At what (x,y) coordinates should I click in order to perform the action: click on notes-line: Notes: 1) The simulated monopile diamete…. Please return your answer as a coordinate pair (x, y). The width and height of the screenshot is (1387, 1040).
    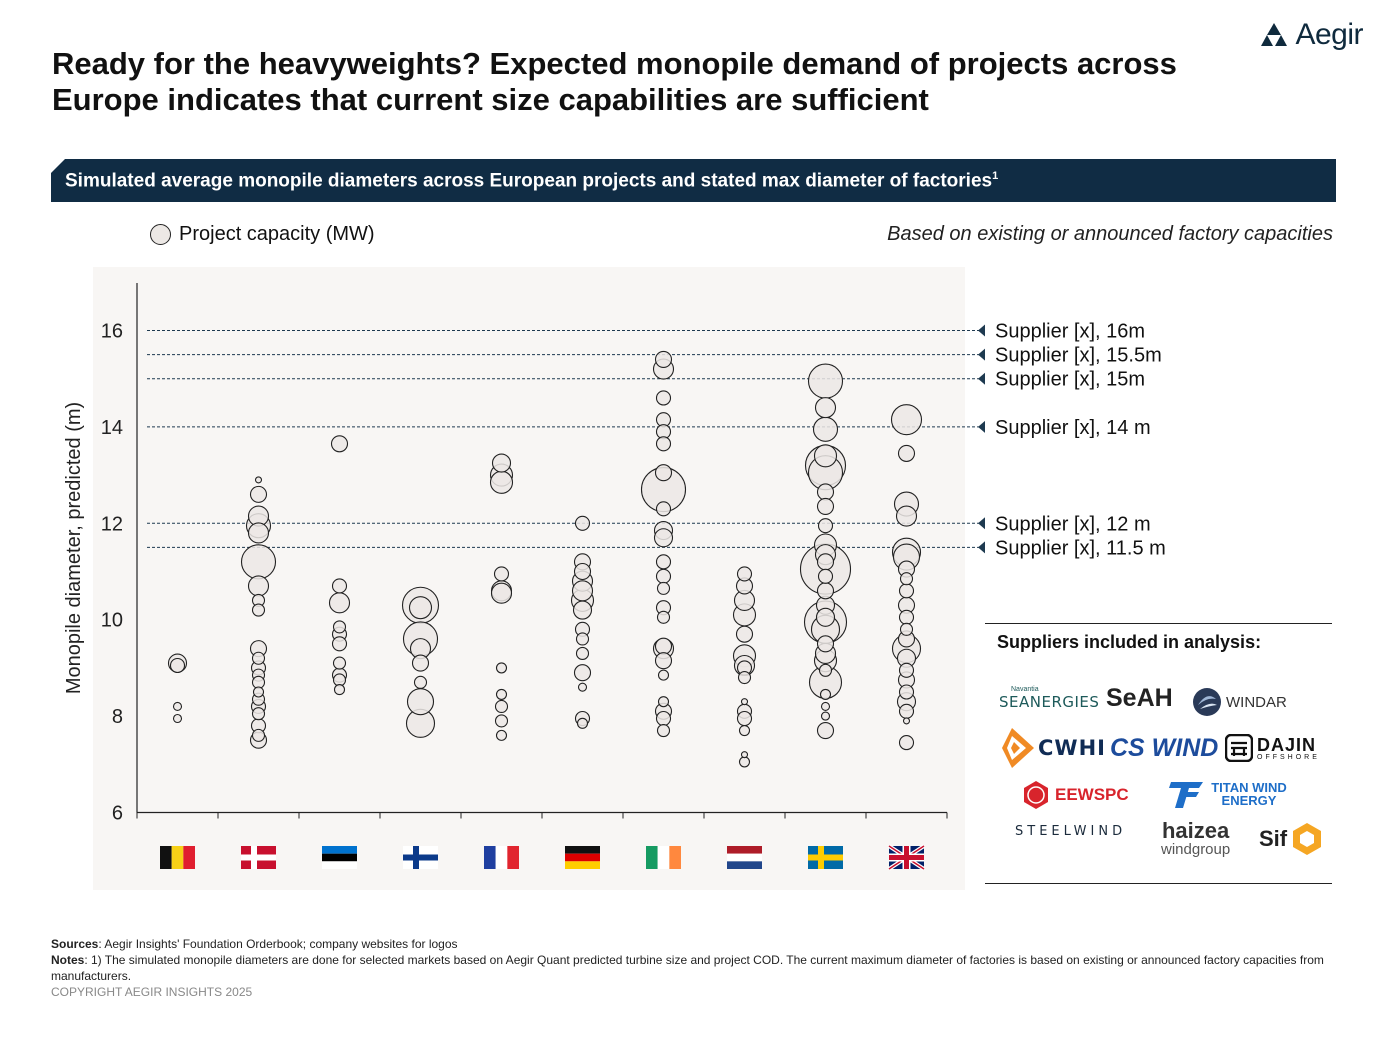
    Looking at the image, I should click on (696, 968).